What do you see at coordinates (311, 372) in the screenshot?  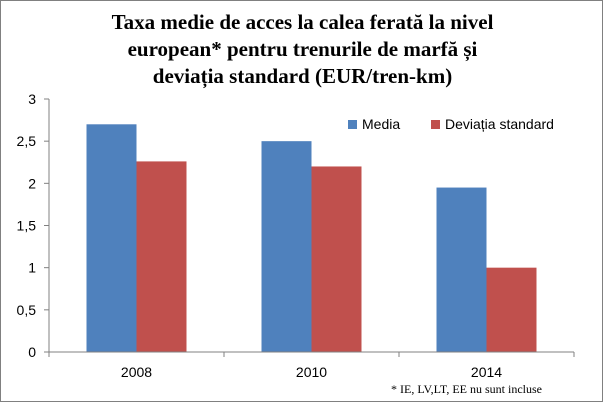 I see `x-tick-label: 2010` at bounding box center [311, 372].